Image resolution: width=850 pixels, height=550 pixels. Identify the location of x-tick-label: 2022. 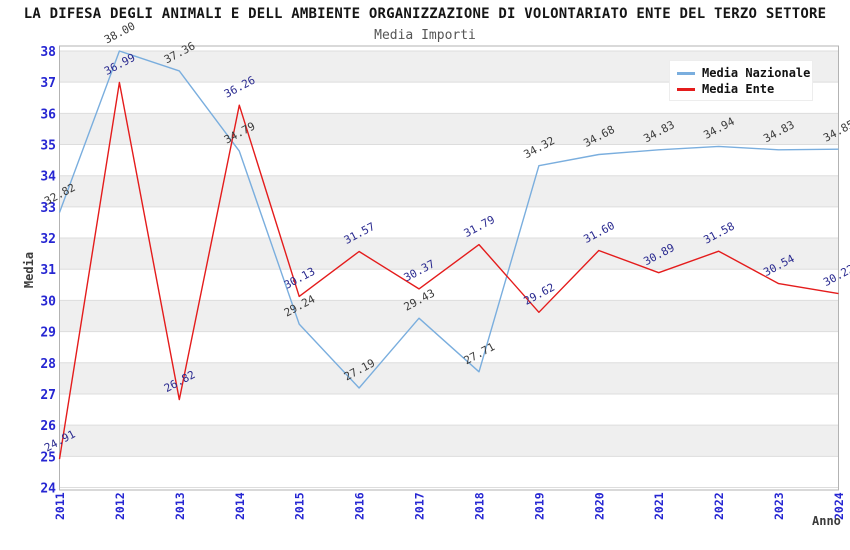
(719, 506).